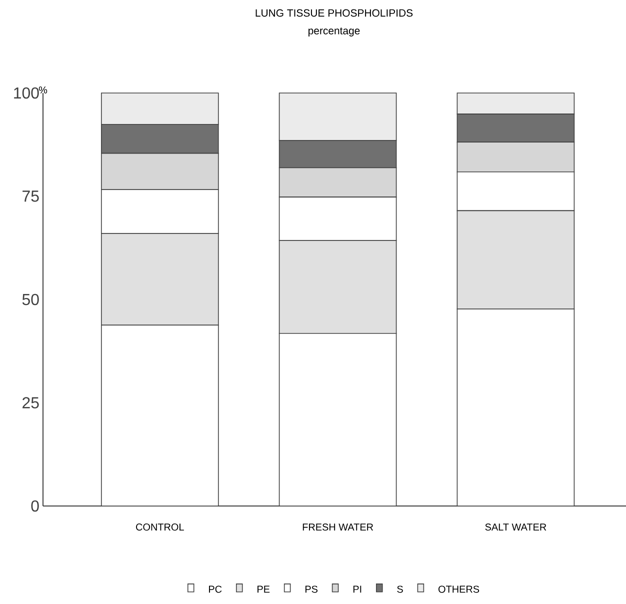  I want to click on y-tick-label: 50, so click(30, 300).